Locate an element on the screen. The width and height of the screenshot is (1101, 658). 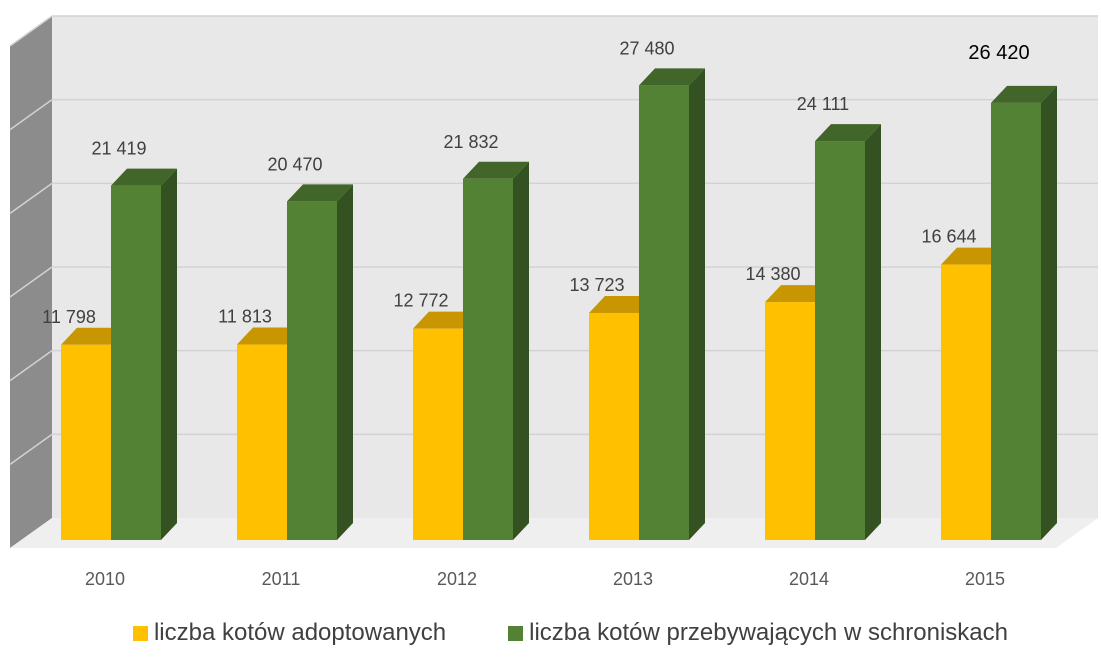
legend-swatch-sheltered is located at coordinates (516, 633).